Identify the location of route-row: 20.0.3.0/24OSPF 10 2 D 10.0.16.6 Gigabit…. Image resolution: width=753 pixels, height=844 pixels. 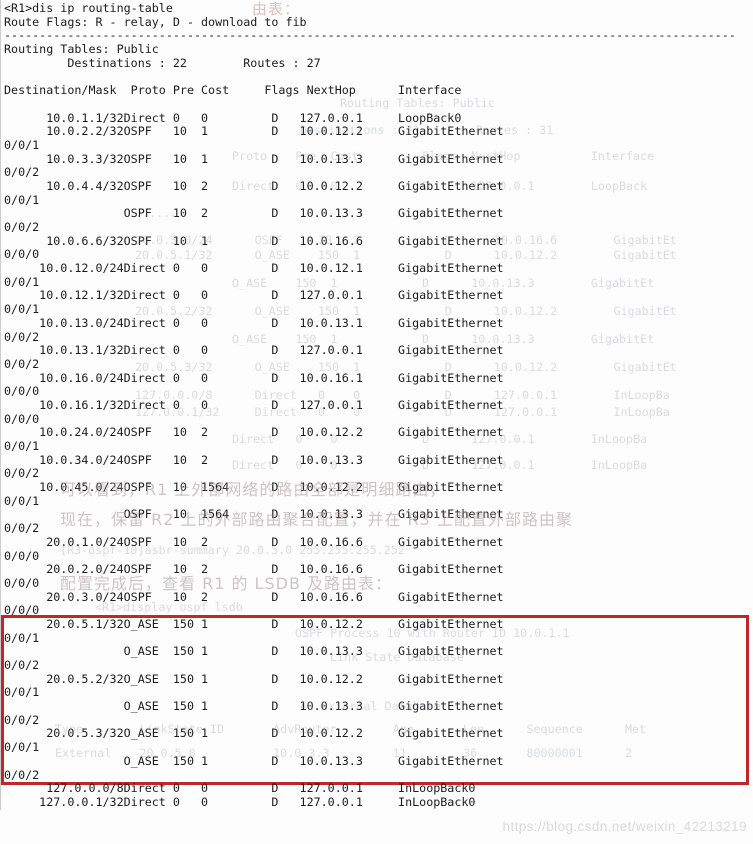
(254, 596).